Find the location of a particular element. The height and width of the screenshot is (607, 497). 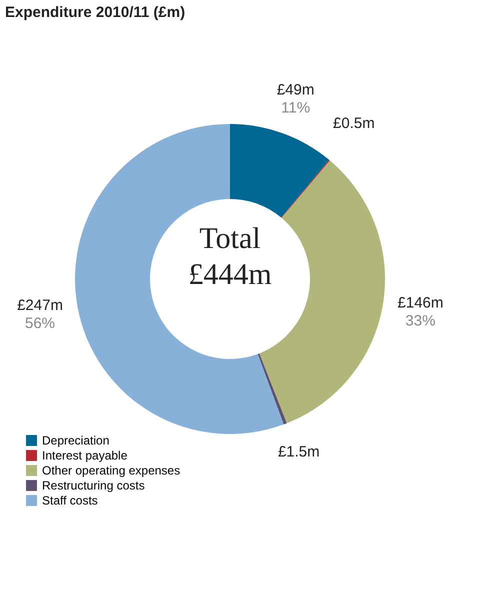

data-label: £146m is located at coordinates (421, 303).